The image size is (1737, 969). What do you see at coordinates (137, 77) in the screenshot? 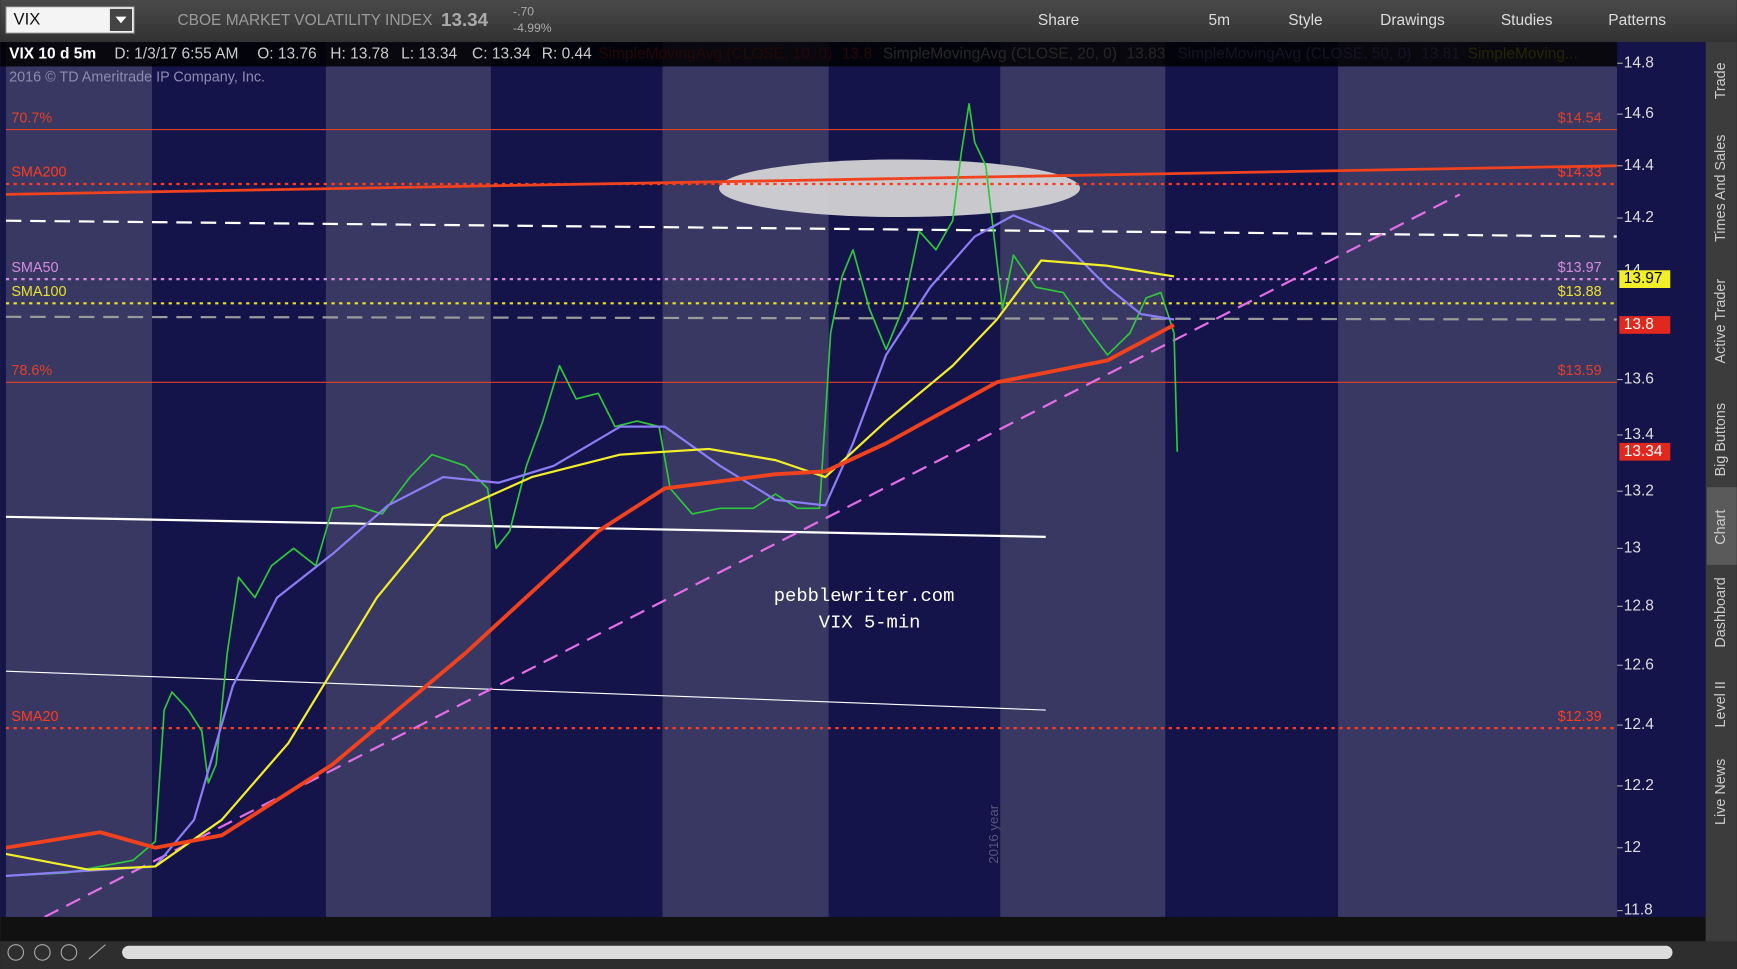
I see `copyright: 2016 © TD Ameritrade IP Company, Inc.` at bounding box center [137, 77].